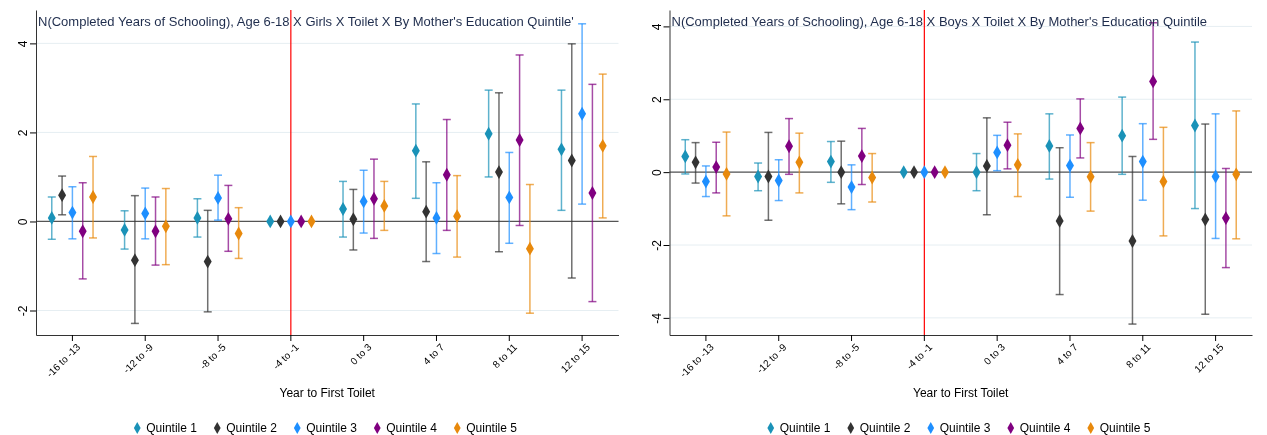 Image resolution: width=1267 pixels, height=435 pixels. I want to click on chart-title: N(Completed Years of Schooling), Age 6-18 X Girls X Toilet X By Mother's Education Quintile', so click(306, 21).